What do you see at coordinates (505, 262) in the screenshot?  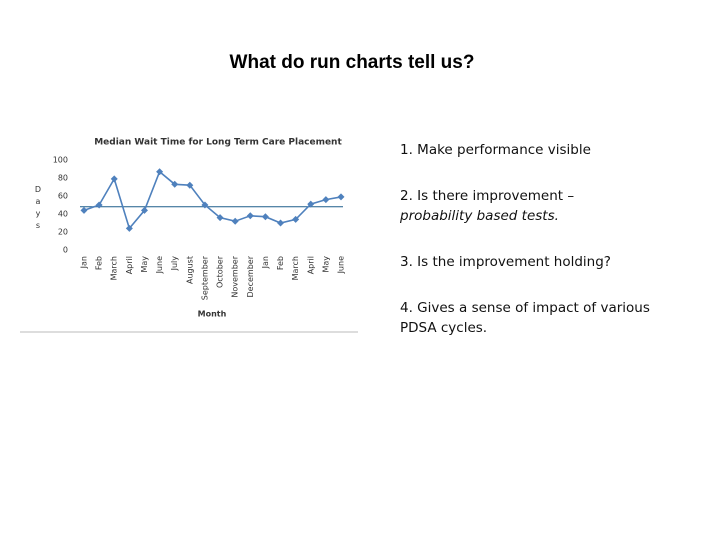 I see `point-text: 3. Is the improvement holding?` at bounding box center [505, 262].